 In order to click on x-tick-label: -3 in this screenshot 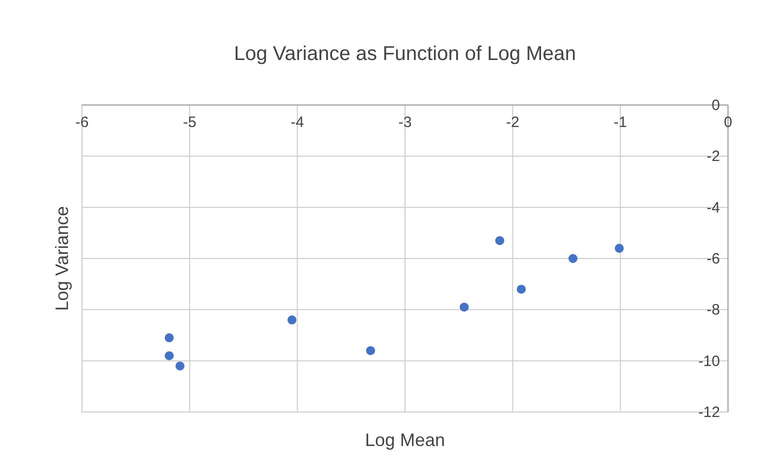, I will do `click(405, 122)`.